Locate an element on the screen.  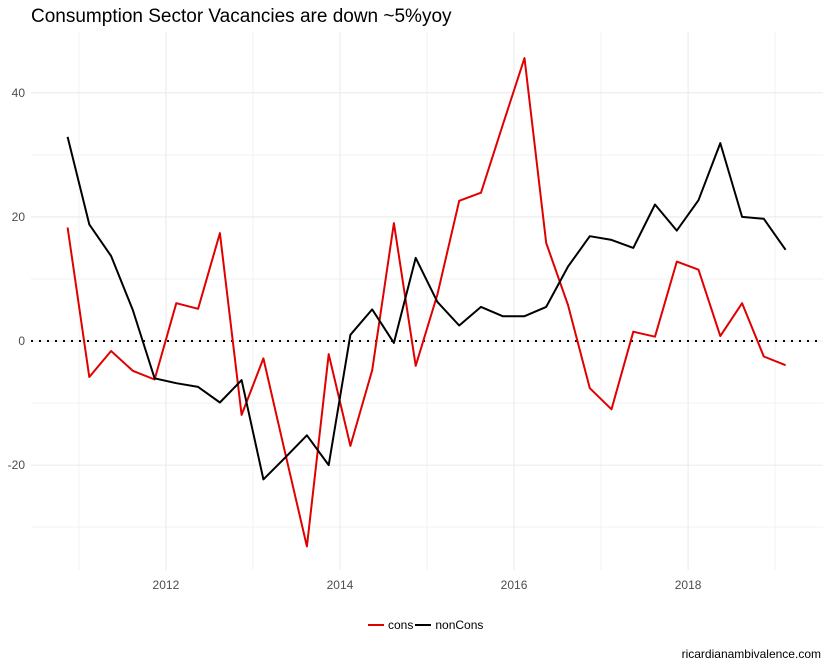
legend: cons nonCons is located at coordinates (426, 625).